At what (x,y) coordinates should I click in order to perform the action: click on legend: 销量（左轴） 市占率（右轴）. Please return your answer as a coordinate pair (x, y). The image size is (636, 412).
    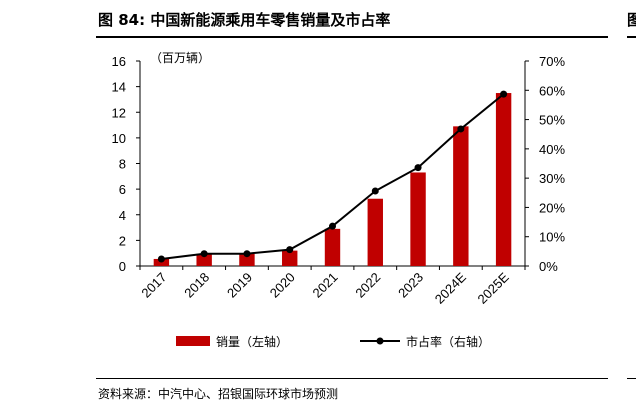
    Looking at the image, I should click on (333, 341).